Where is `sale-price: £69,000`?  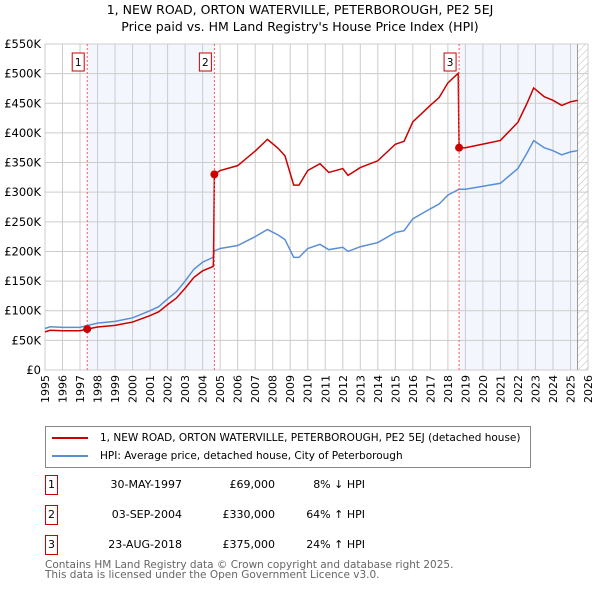
sale-price: £69,000 is located at coordinates (252, 484).